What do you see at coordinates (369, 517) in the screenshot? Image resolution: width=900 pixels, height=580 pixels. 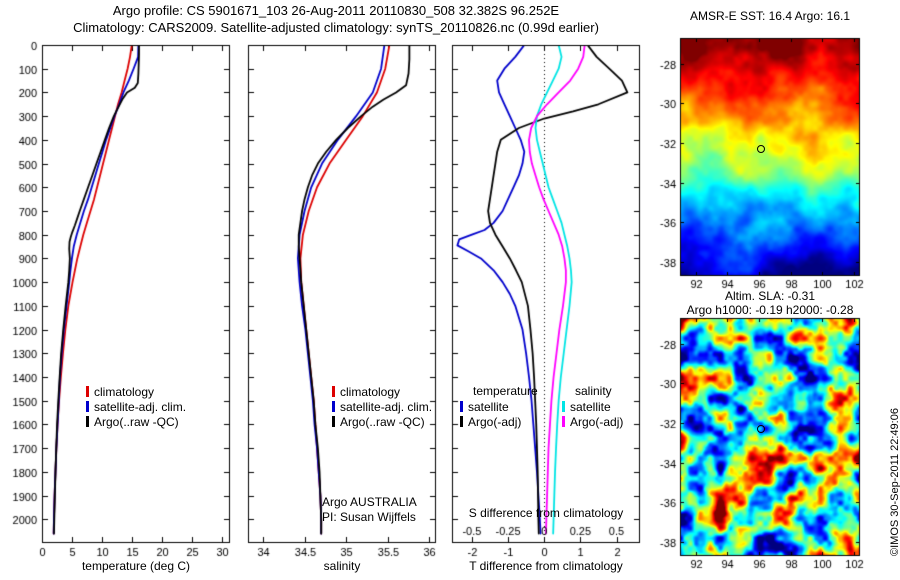 I see `annotation-line-2: PI: Susan Wijffels` at bounding box center [369, 517].